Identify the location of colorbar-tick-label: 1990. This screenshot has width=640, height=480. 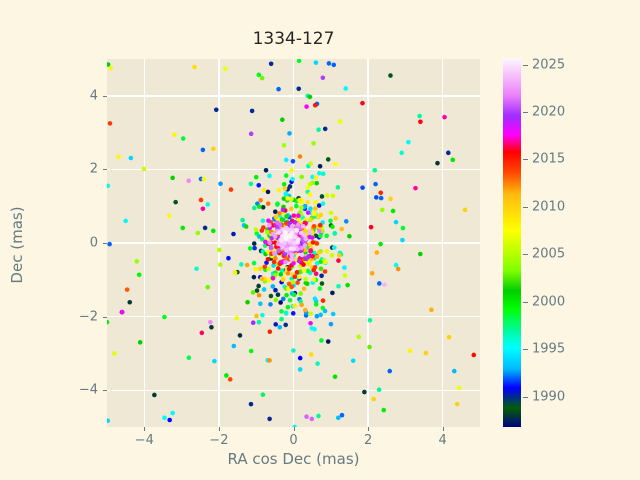
(549, 397).